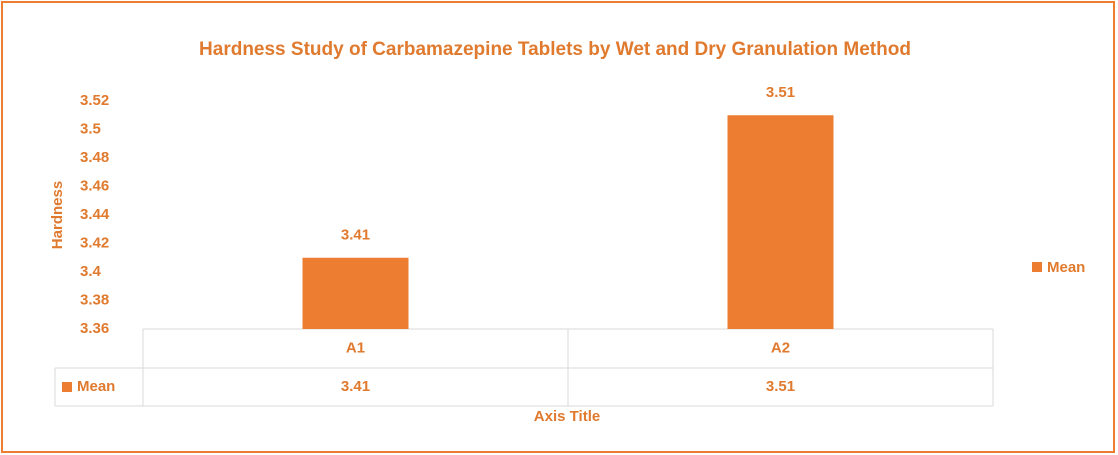 This screenshot has height=455, width=1118. Describe the element at coordinates (94, 100) in the screenshot. I see `y-tick-label: 3.52` at that location.